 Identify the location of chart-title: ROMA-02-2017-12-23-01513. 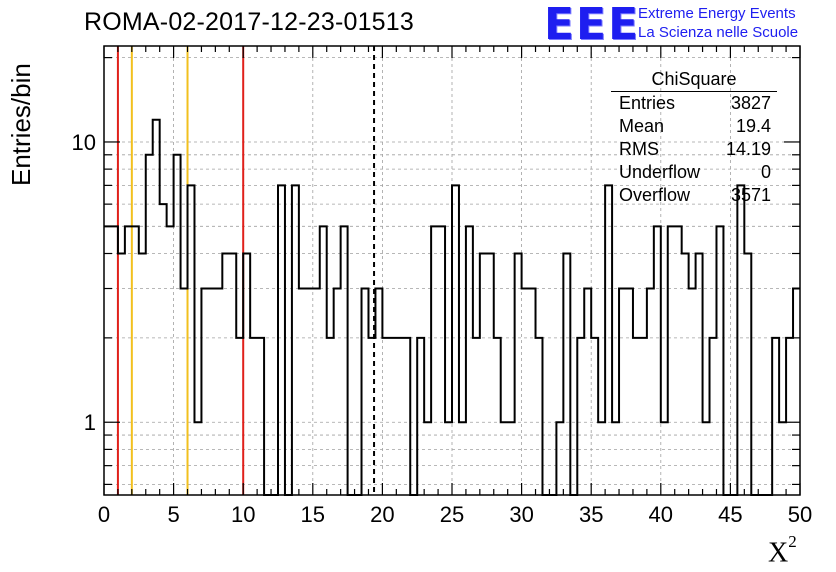
(249, 22).